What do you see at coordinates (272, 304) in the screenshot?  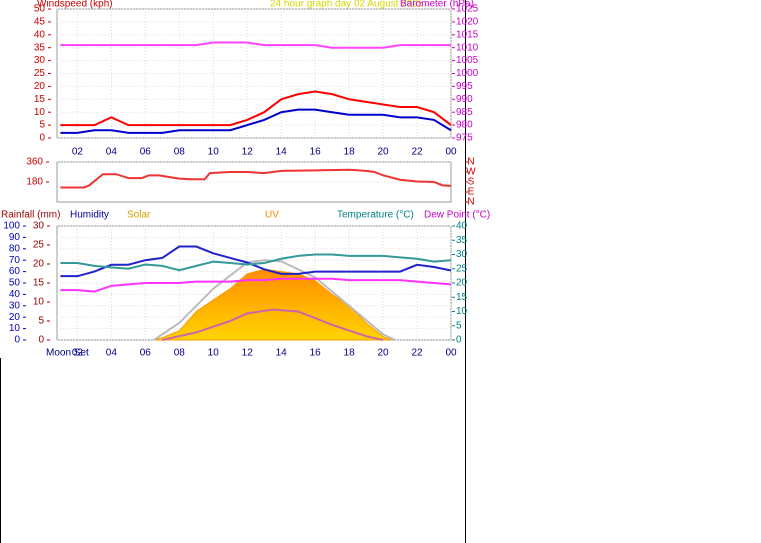 I see `area` at bounding box center [272, 304].